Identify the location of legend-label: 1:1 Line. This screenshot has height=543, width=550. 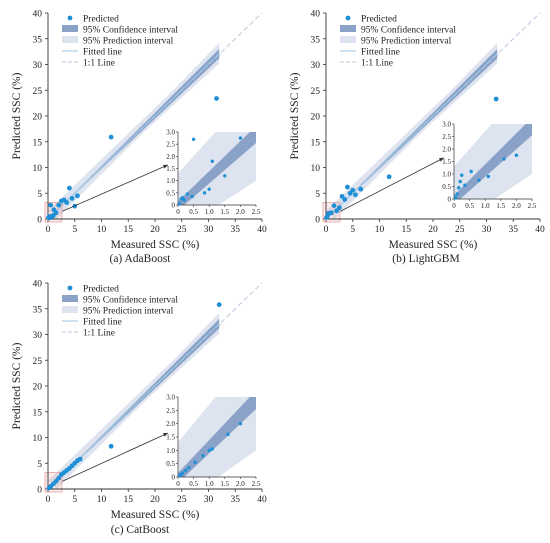
(99, 64).